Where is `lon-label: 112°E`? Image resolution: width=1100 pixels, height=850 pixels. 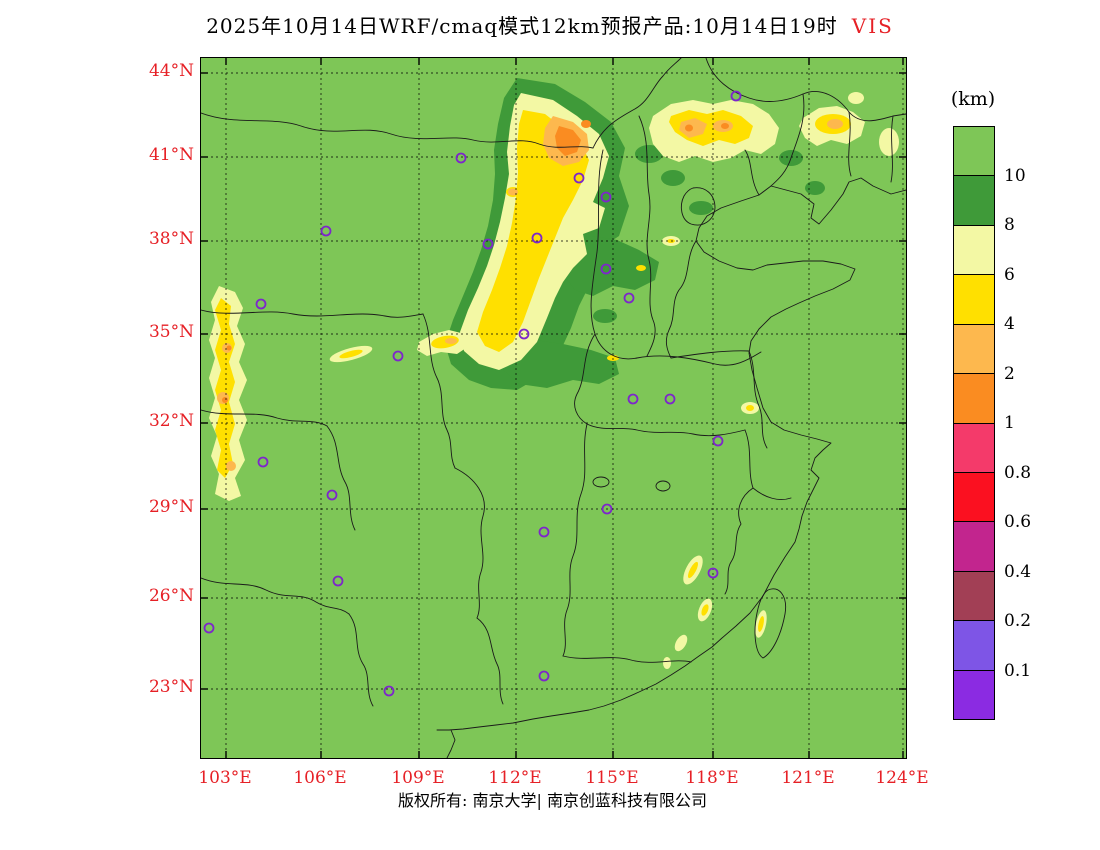
lon-label: 112°E is located at coordinates (515, 778).